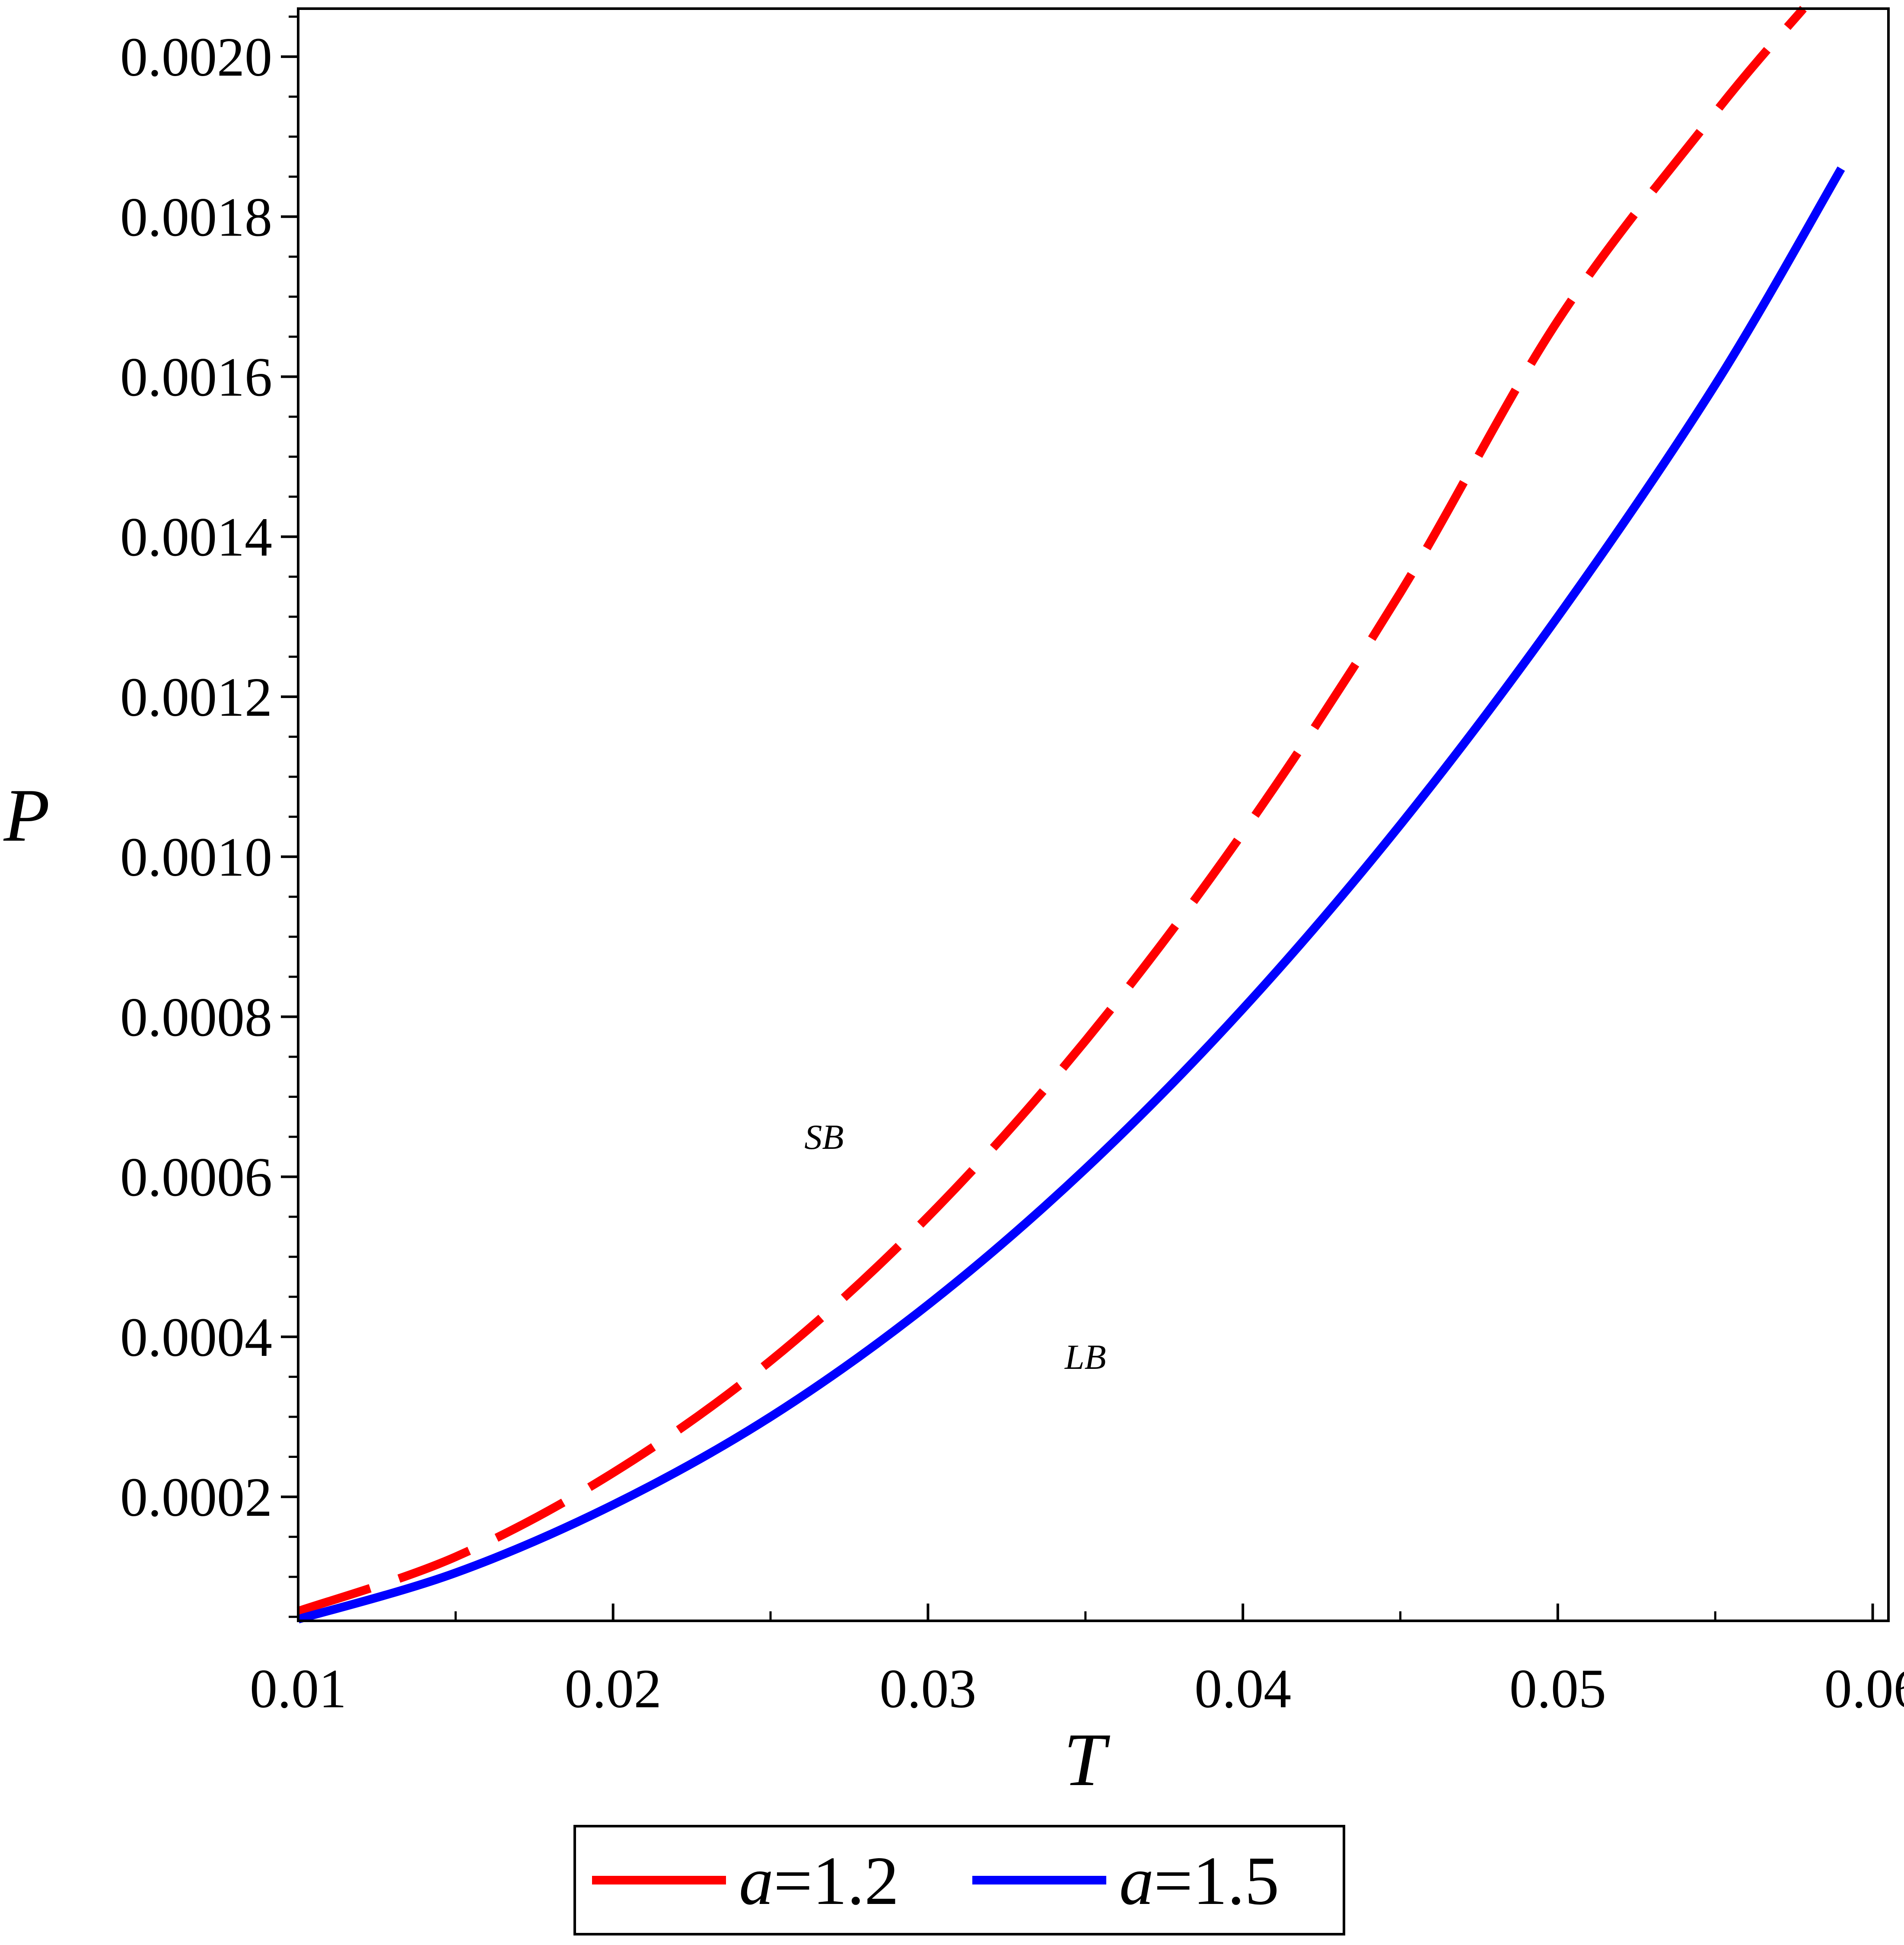 The width and height of the screenshot is (1904, 1945). Describe the element at coordinates (1085, 1357) in the screenshot. I see `region-label-lb: LB` at that location.